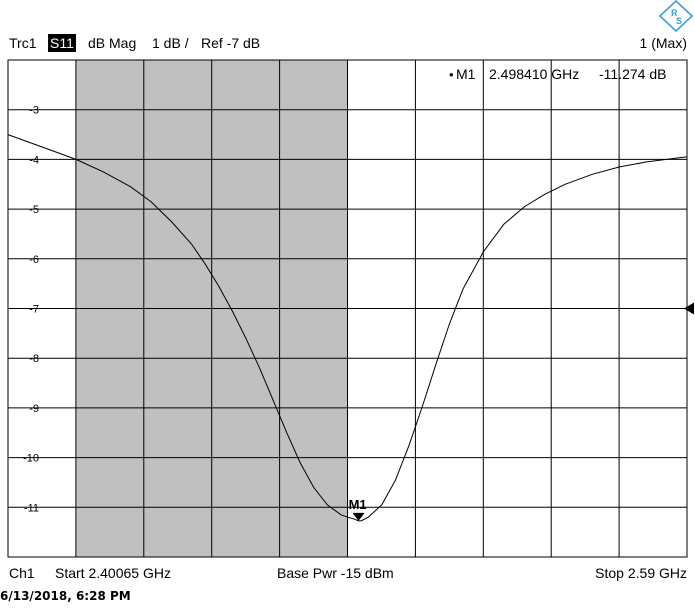 The height and width of the screenshot is (608, 695). Describe the element at coordinates (34, 310) in the screenshot. I see `y-tick-label: -7` at that location.